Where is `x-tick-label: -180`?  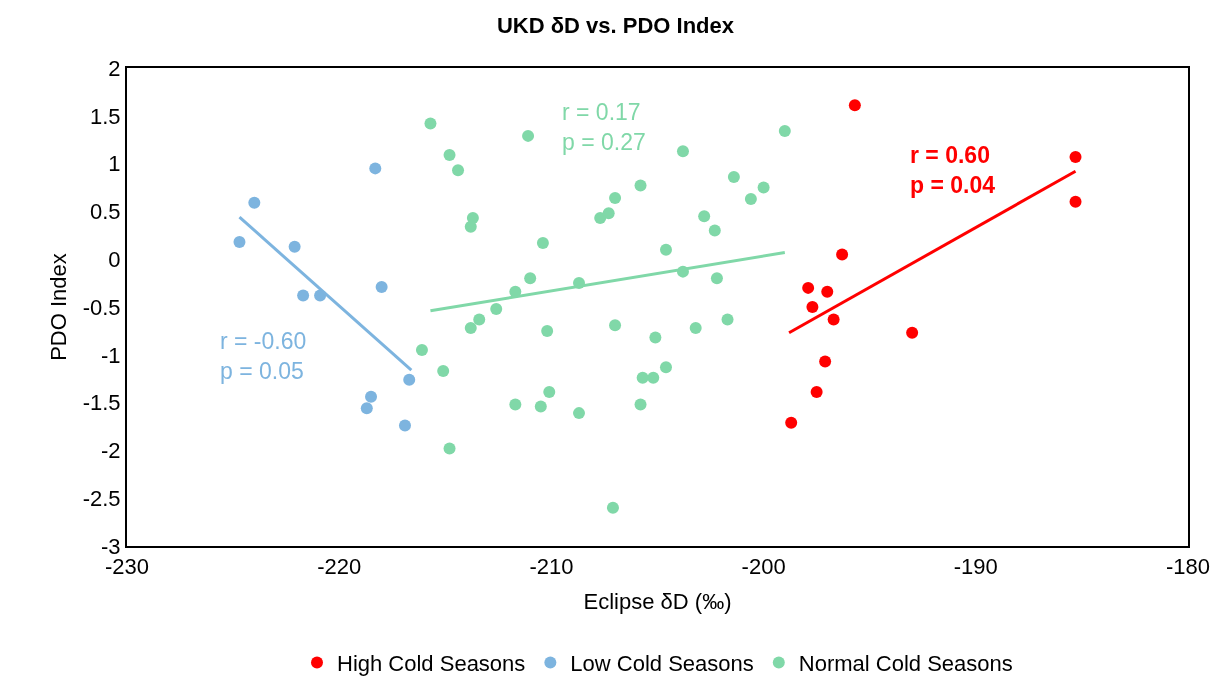 x-tick-label: -180 is located at coordinates (1188, 567).